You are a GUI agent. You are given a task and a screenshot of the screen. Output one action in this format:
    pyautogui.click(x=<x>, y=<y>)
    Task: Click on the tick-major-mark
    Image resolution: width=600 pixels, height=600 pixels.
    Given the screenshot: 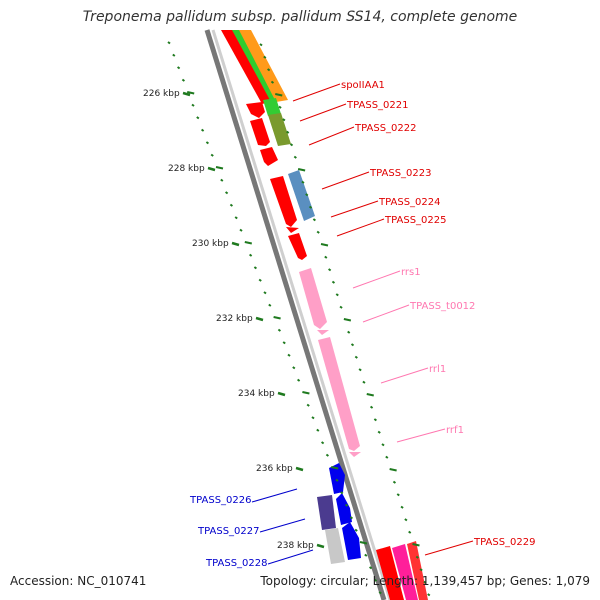 What is the action you would take?
    pyautogui.click(x=299, y=469)
    